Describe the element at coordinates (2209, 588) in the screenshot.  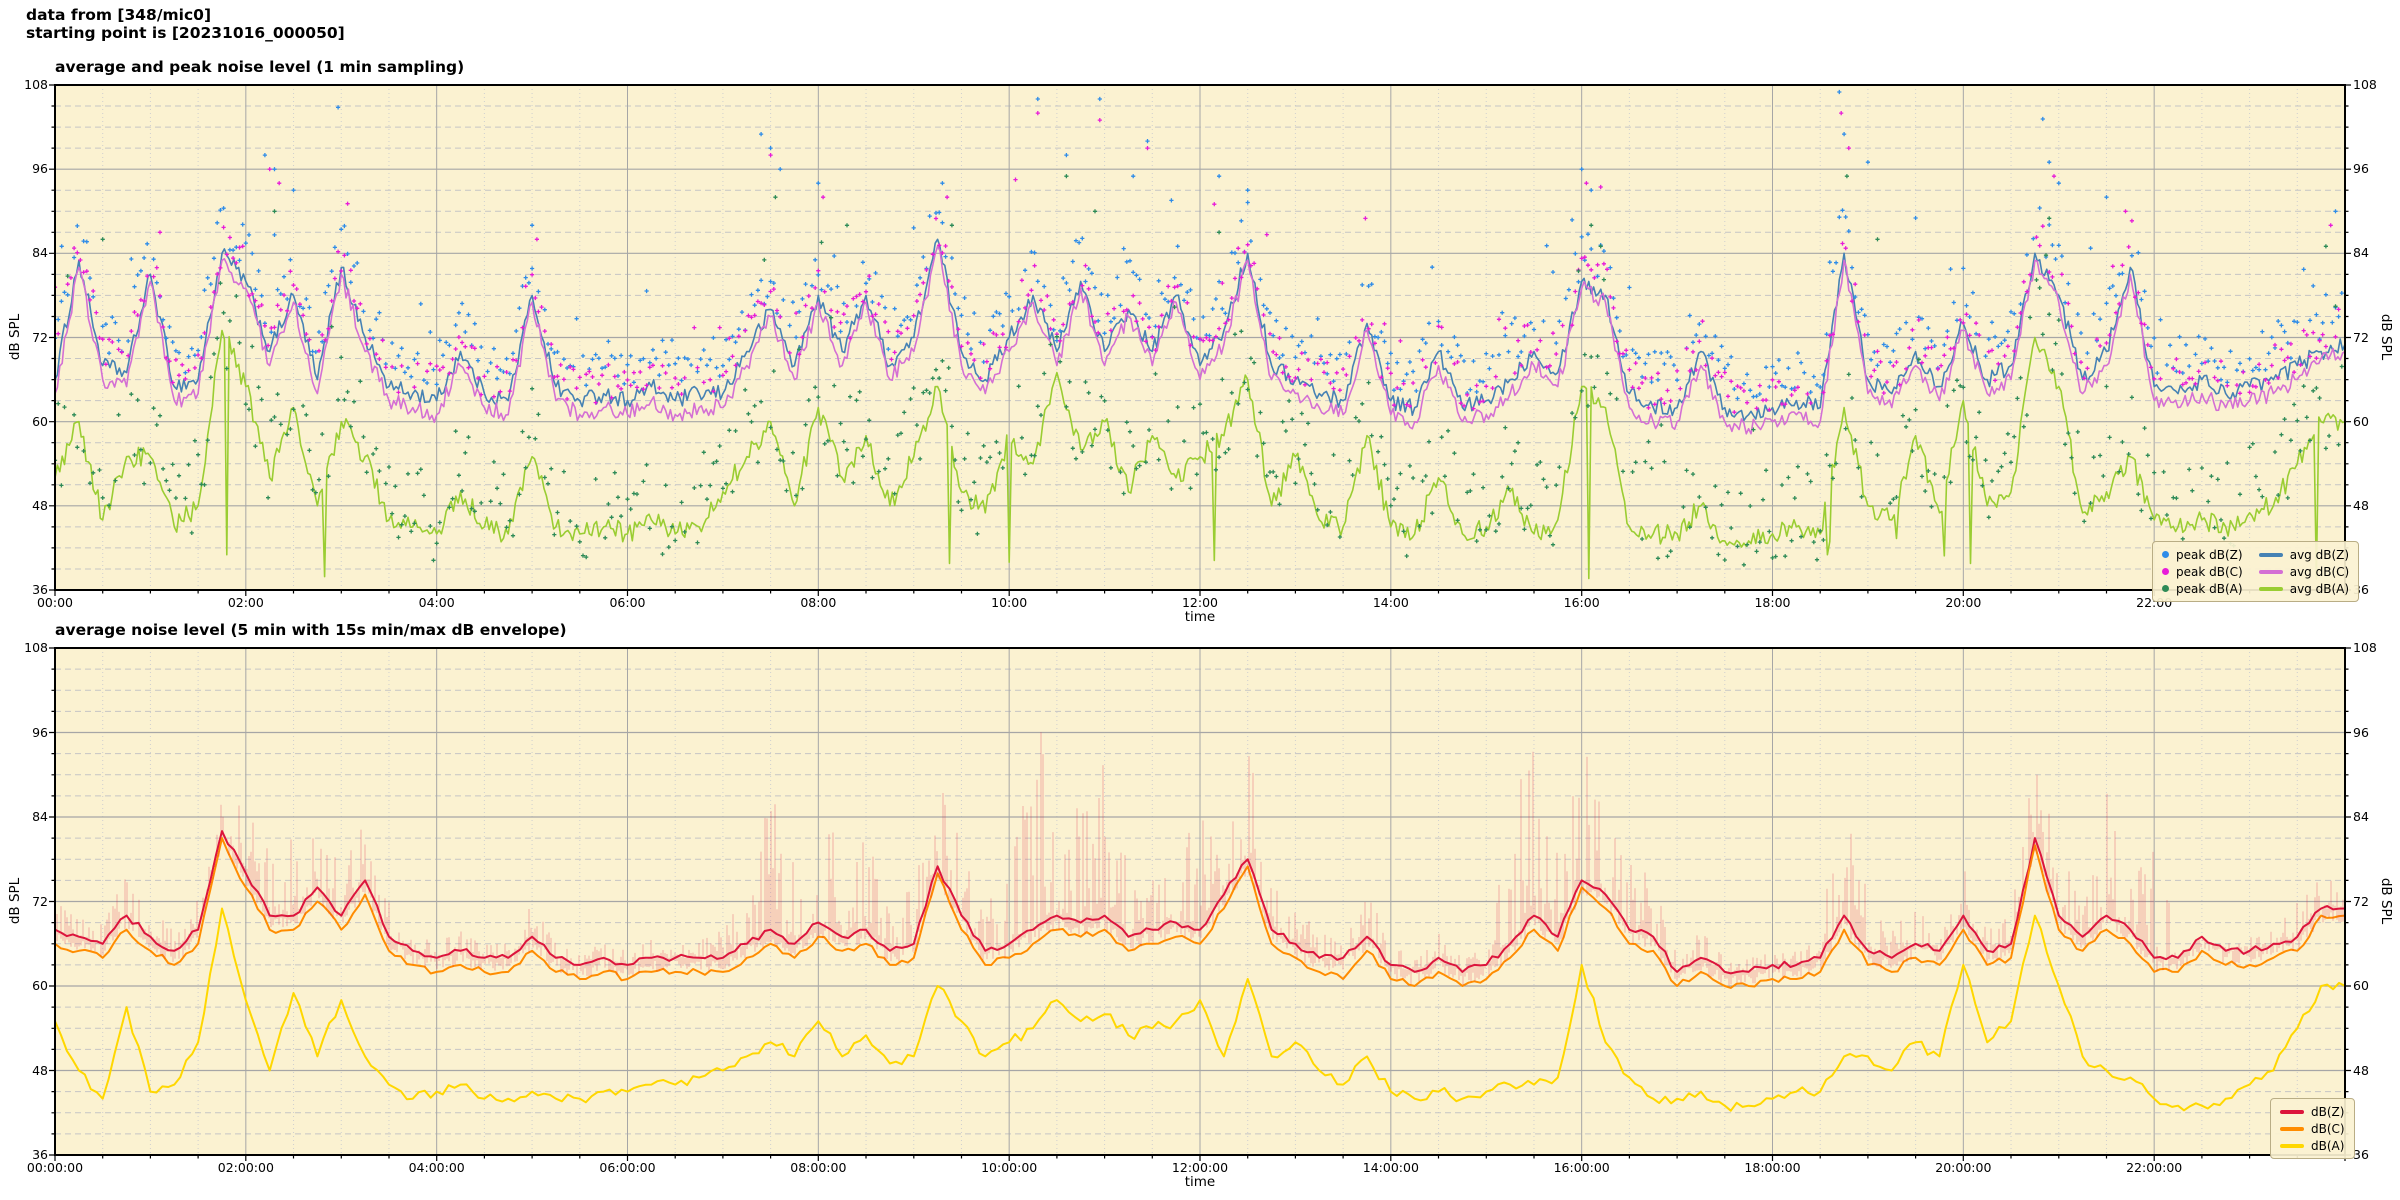
I see `legend-label: peak dB(A)` at that location.